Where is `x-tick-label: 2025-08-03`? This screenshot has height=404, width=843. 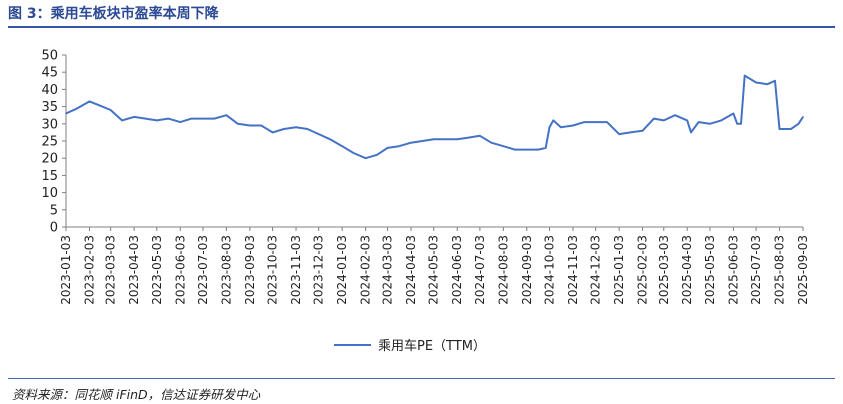 x-tick-label: 2025-08-03 is located at coordinates (780, 270).